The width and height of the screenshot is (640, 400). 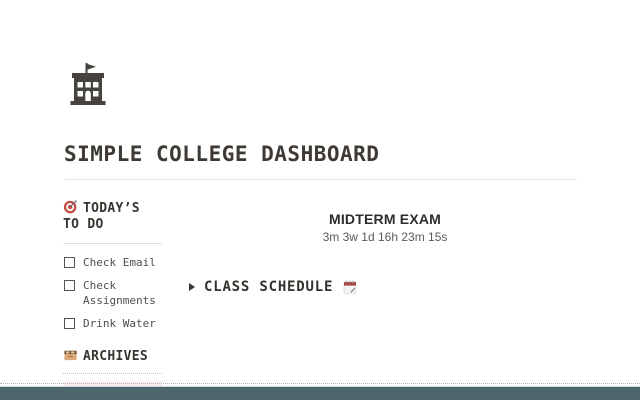 What do you see at coordinates (119, 262) in the screenshot?
I see `todo-item-label: Check Email` at bounding box center [119, 262].